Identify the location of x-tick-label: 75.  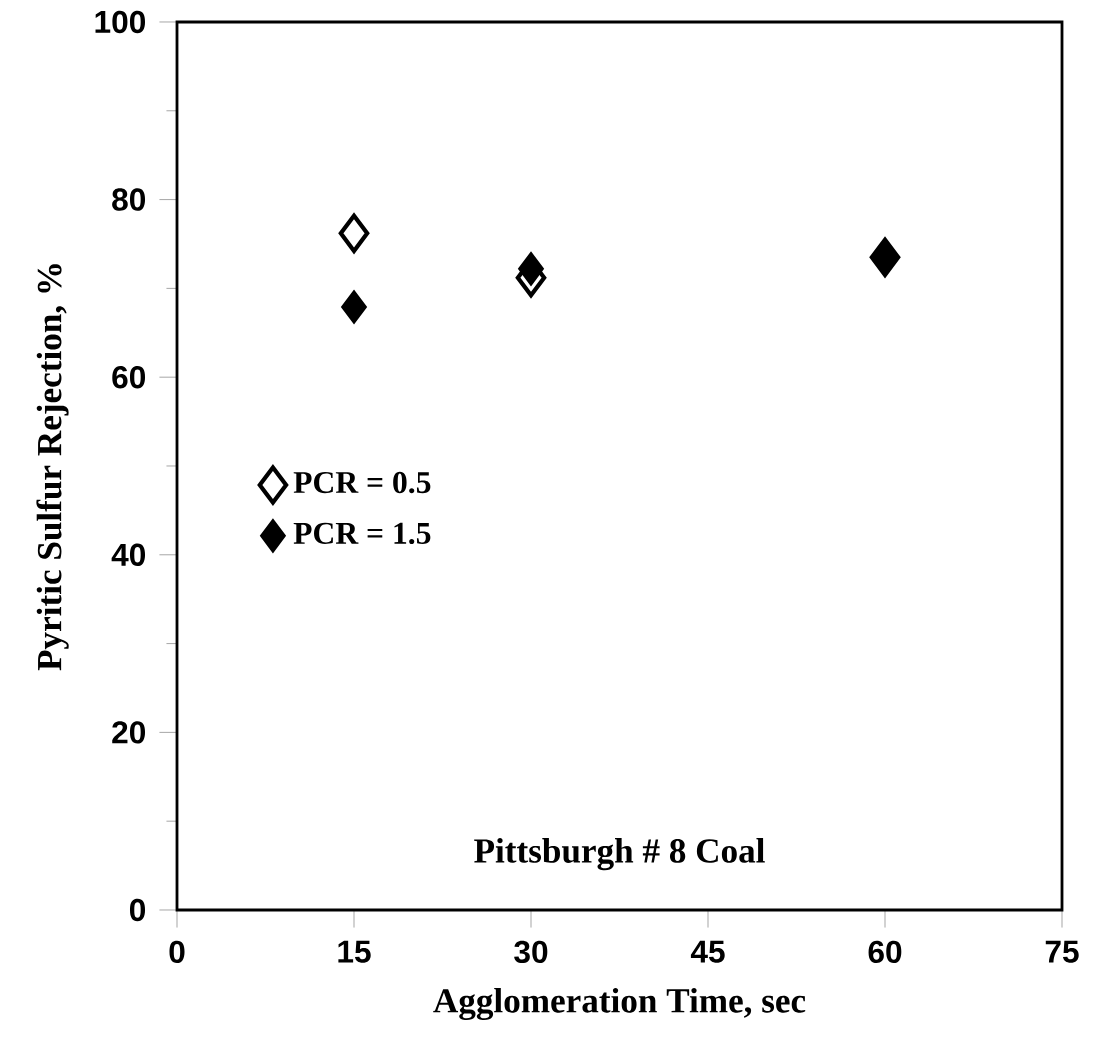
(1062, 951).